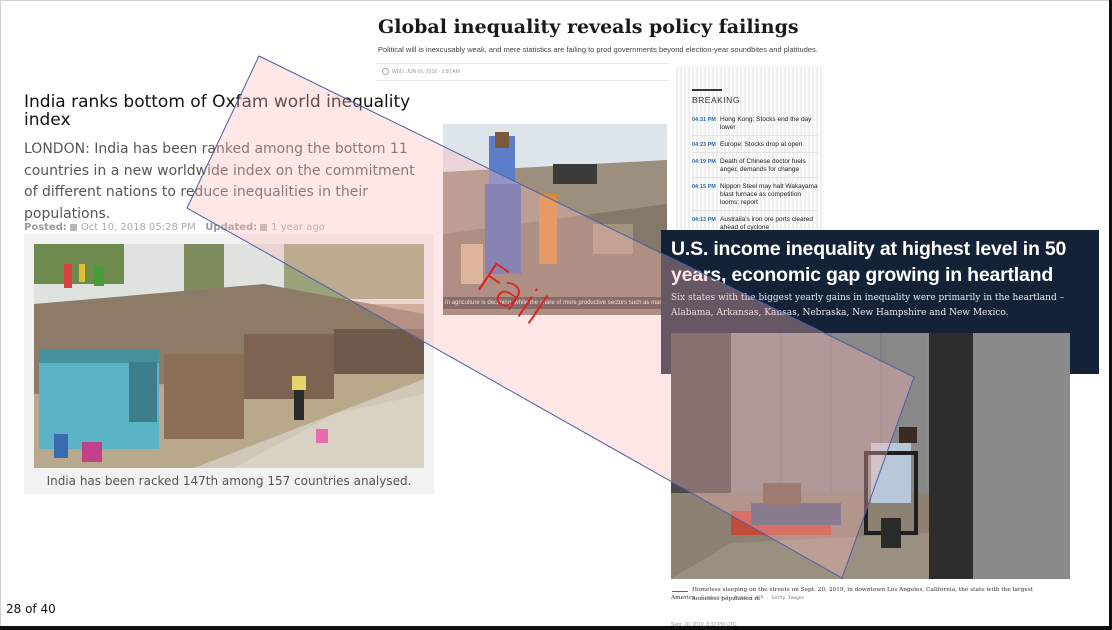 The image size is (1112, 630). I want to click on us-photo-caption-end-text: America., so click(684, 598).